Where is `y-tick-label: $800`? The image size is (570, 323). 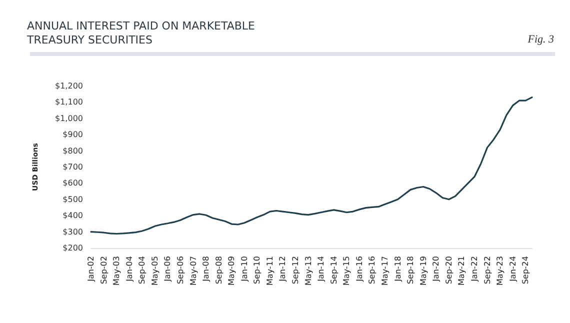
y-tick-label: $800 is located at coordinates (72, 151).